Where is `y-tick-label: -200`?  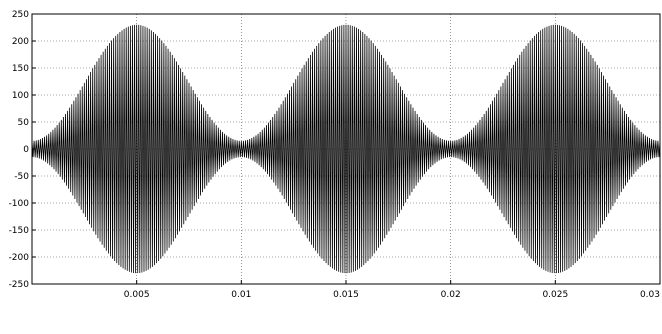
y-tick-label: -200 is located at coordinates (19, 258).